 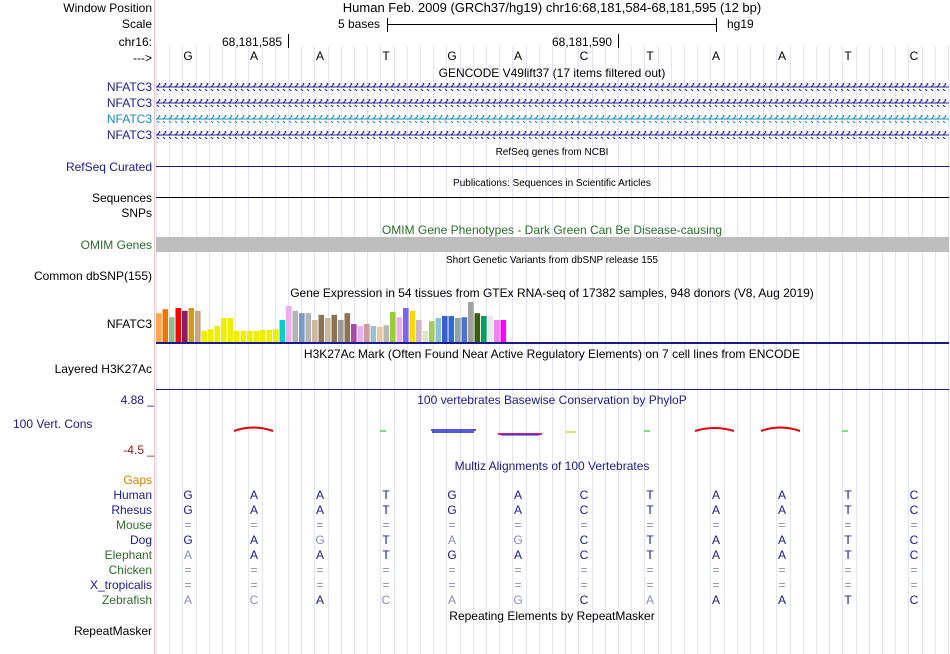 I want to click on phylop-wiggle, so click(x=552, y=431).